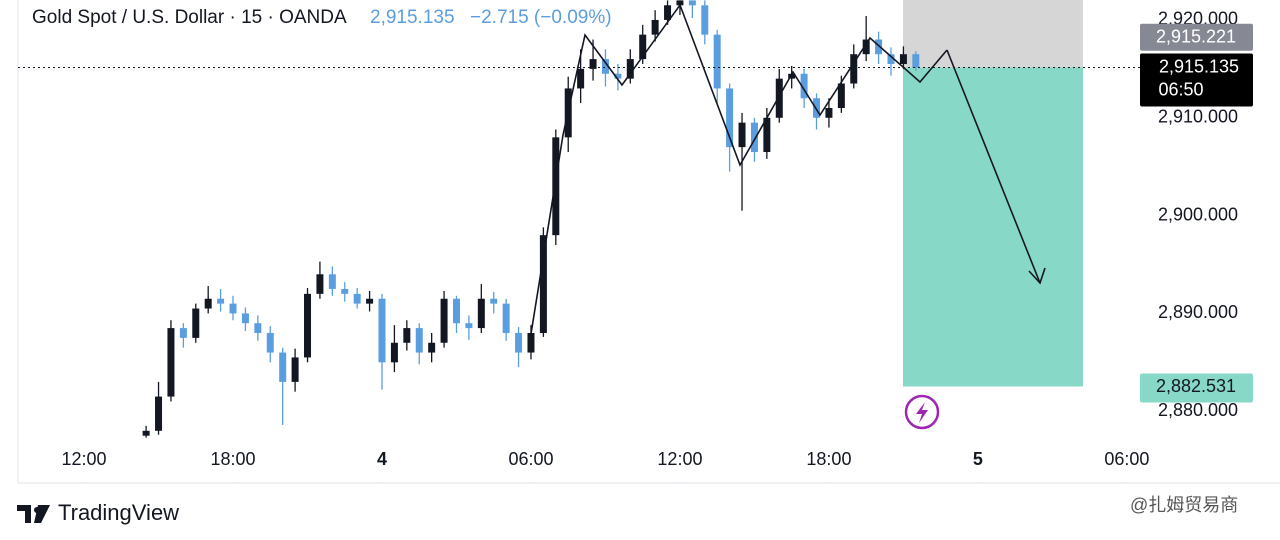  I want to click on y-tick-label: 2,910.000, so click(1198, 117).